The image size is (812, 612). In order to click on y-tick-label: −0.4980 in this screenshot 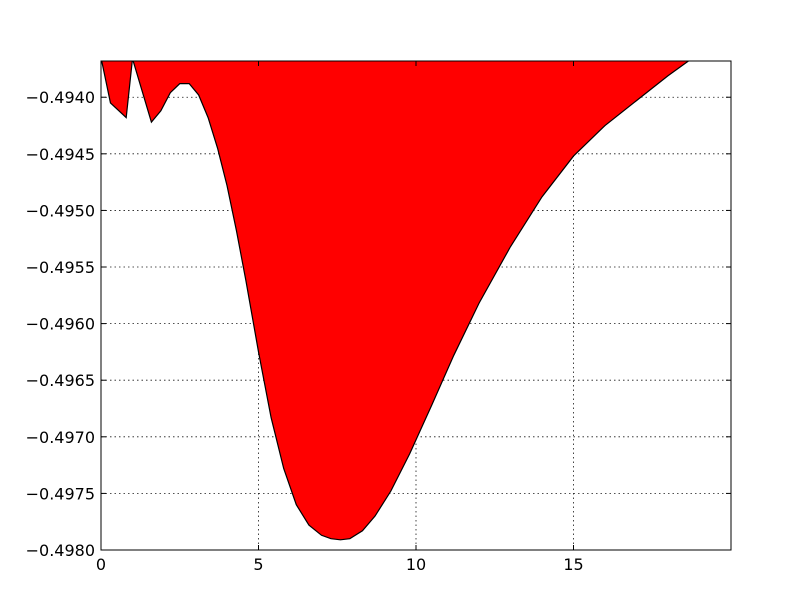, I will do `click(60, 550)`.